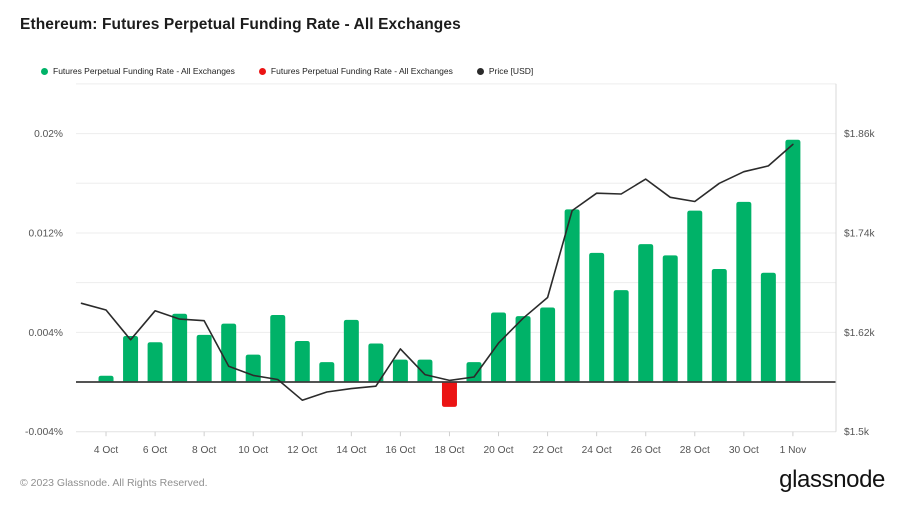 Image resolution: width=904 pixels, height=508 pixels. What do you see at coordinates (859, 233) in the screenshot?
I see `right-axis-tick-label: $1.74k` at bounding box center [859, 233].